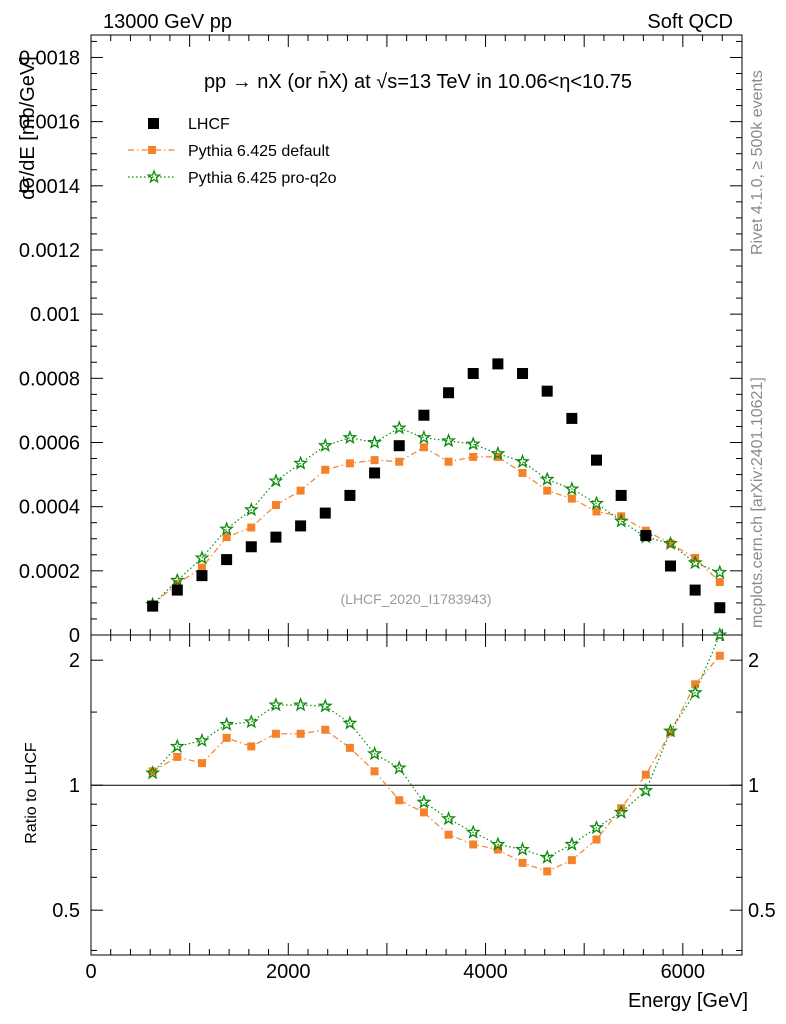  Describe the element at coordinates (49, 443) in the screenshot. I see `main-y-tick-label: 0.0006` at that location.